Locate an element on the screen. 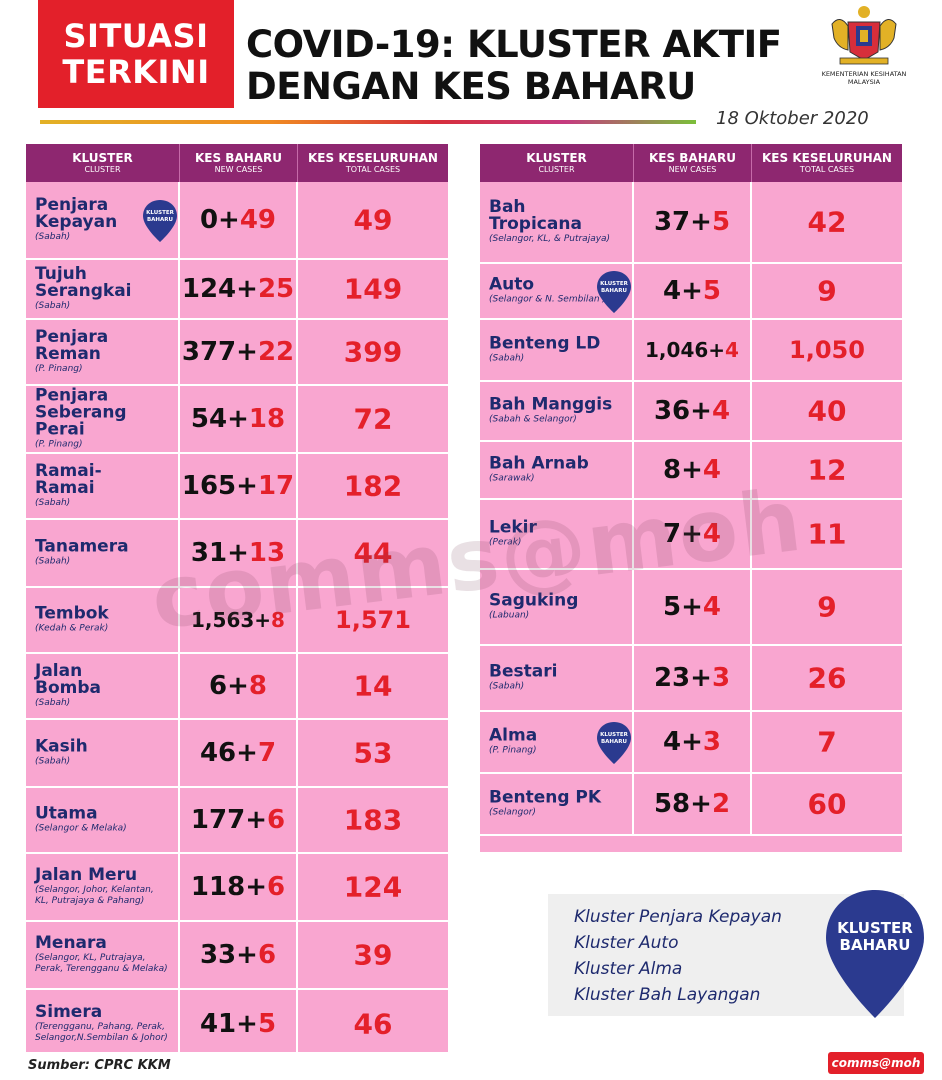 This screenshot has height=1080, width=942. new-cases-cell: 33+6 is located at coordinates (239, 955).